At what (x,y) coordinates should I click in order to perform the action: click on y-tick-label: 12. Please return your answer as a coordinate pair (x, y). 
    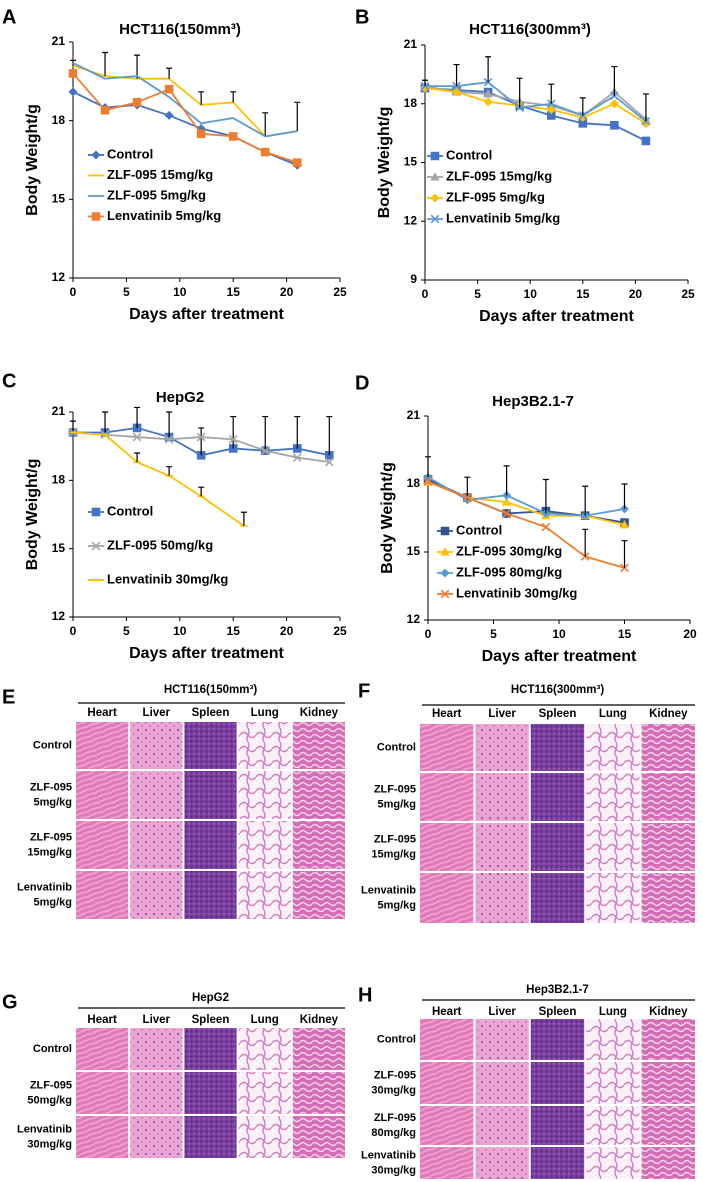
    Looking at the image, I should click on (59, 277).